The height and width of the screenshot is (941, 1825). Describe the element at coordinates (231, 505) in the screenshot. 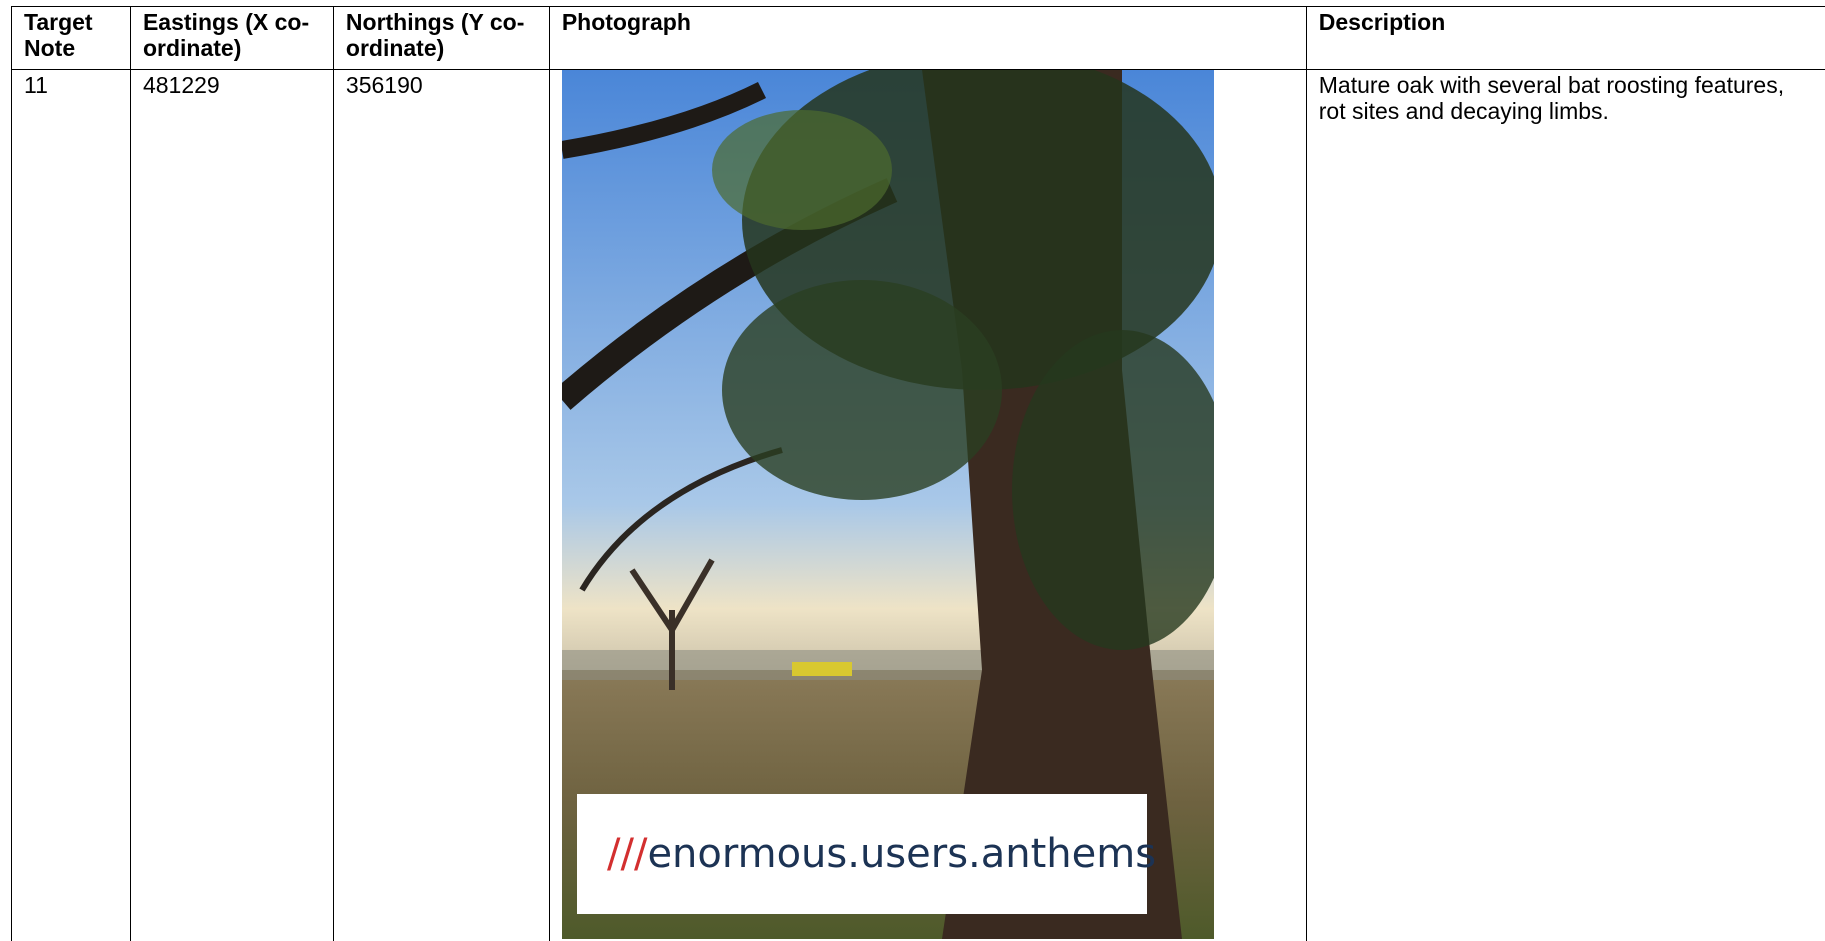

I see `cell: 481229` at that location.